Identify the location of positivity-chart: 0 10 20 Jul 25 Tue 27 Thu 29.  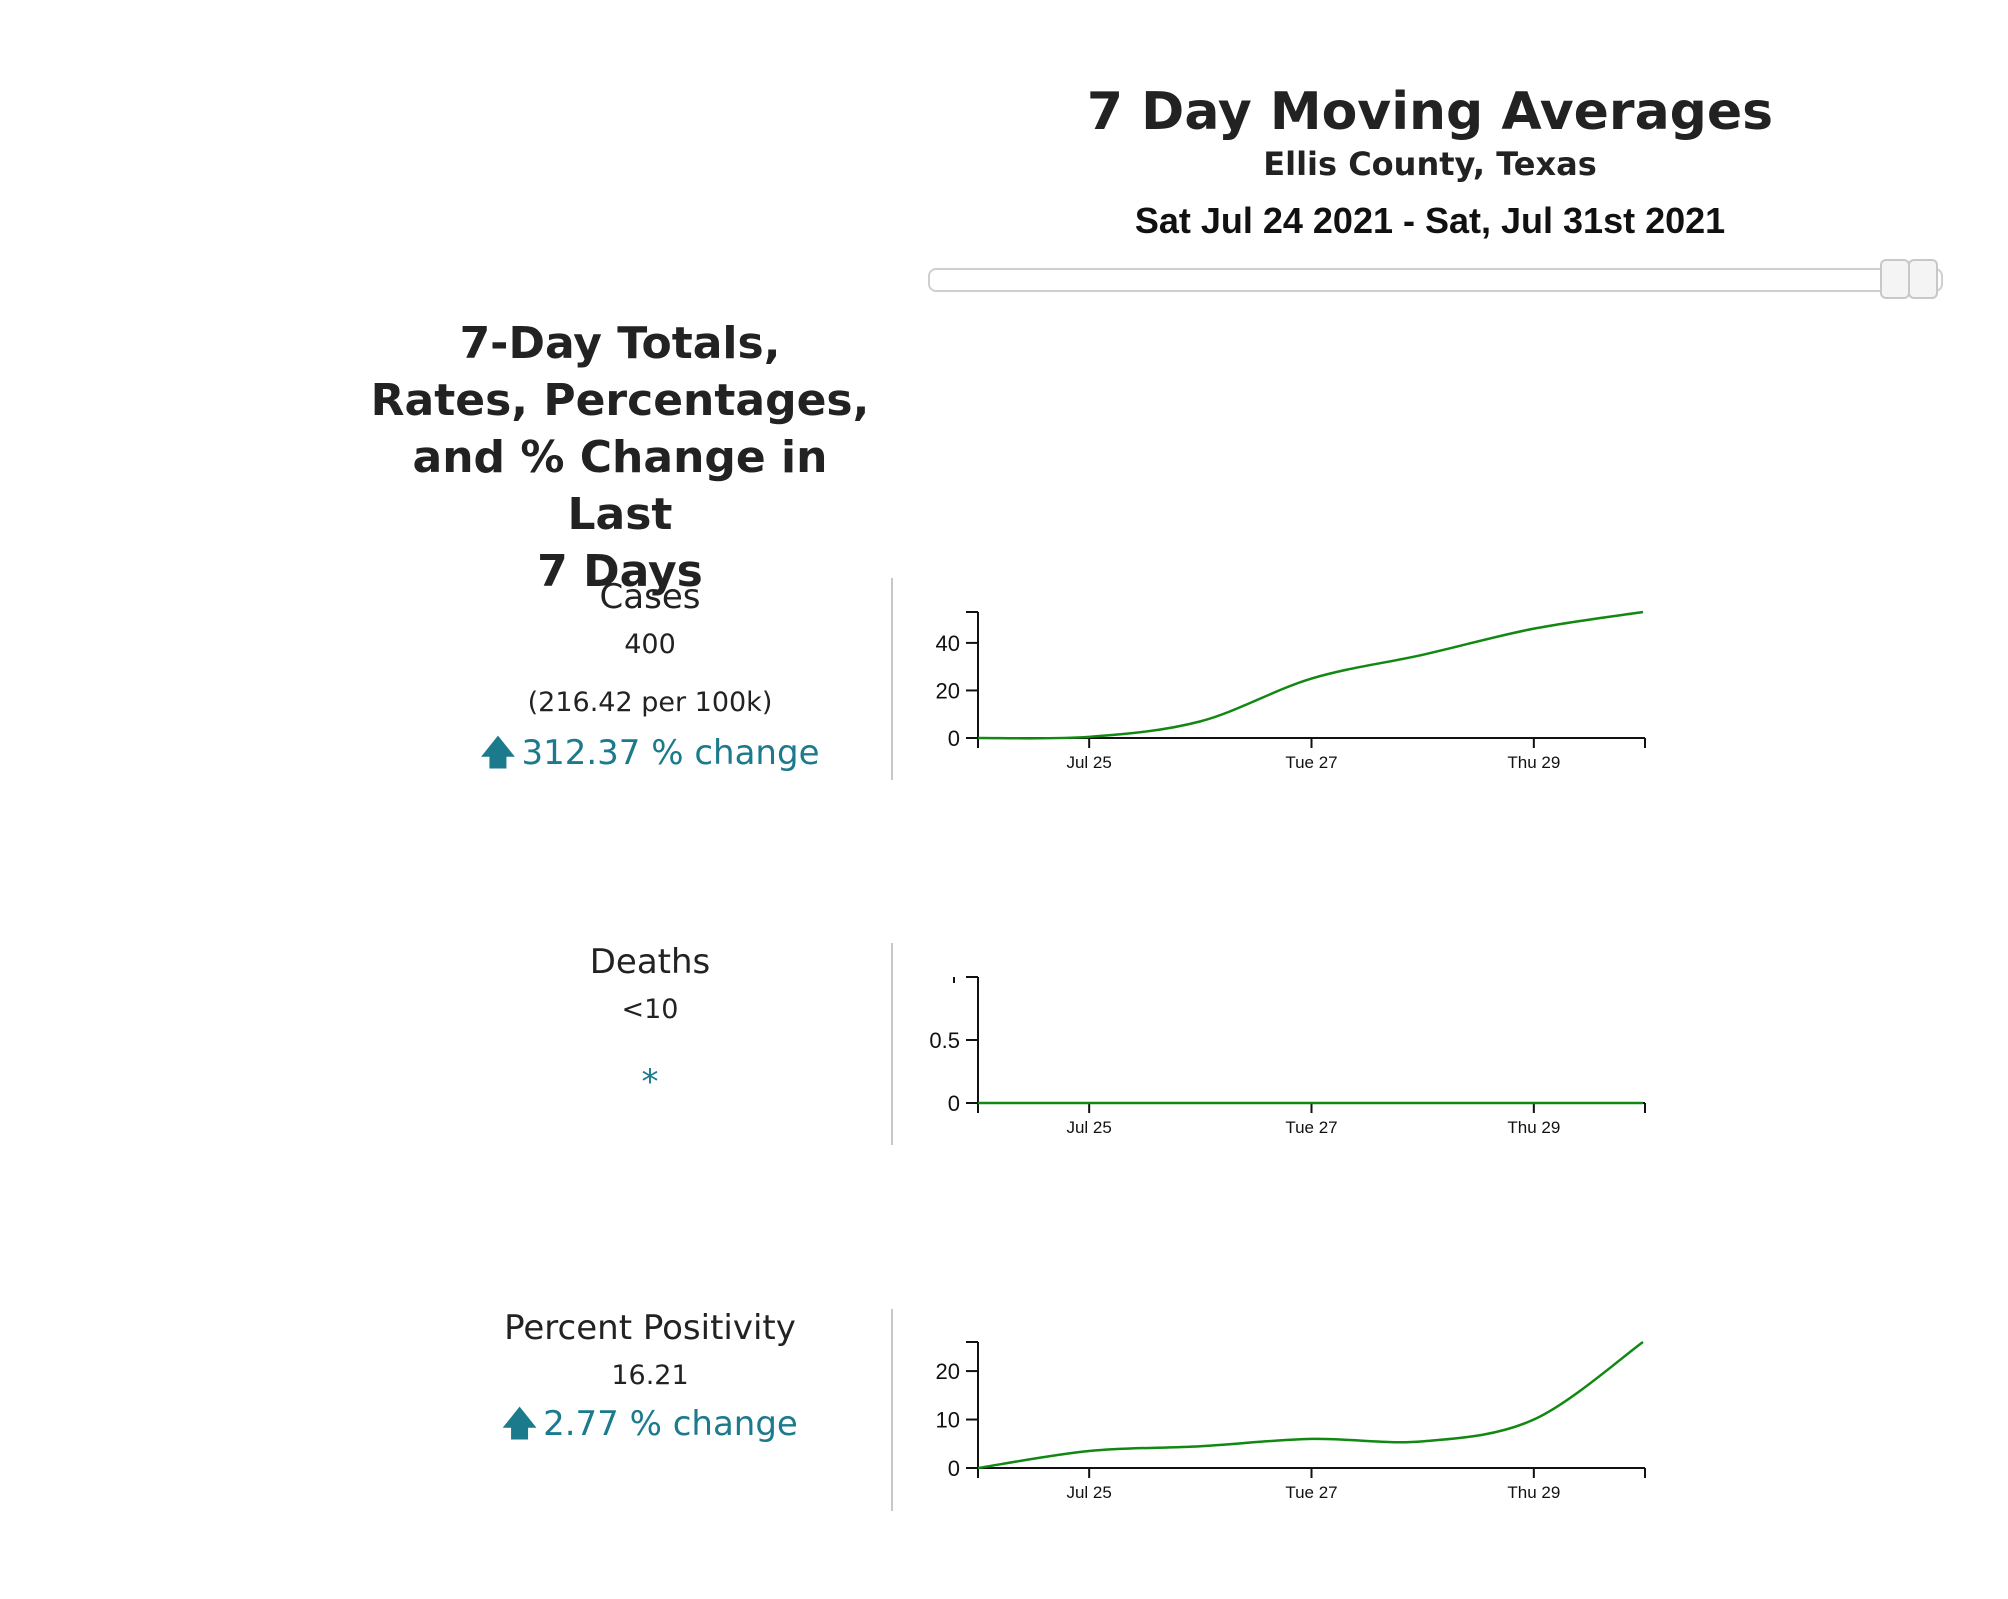
(1291, 1421).